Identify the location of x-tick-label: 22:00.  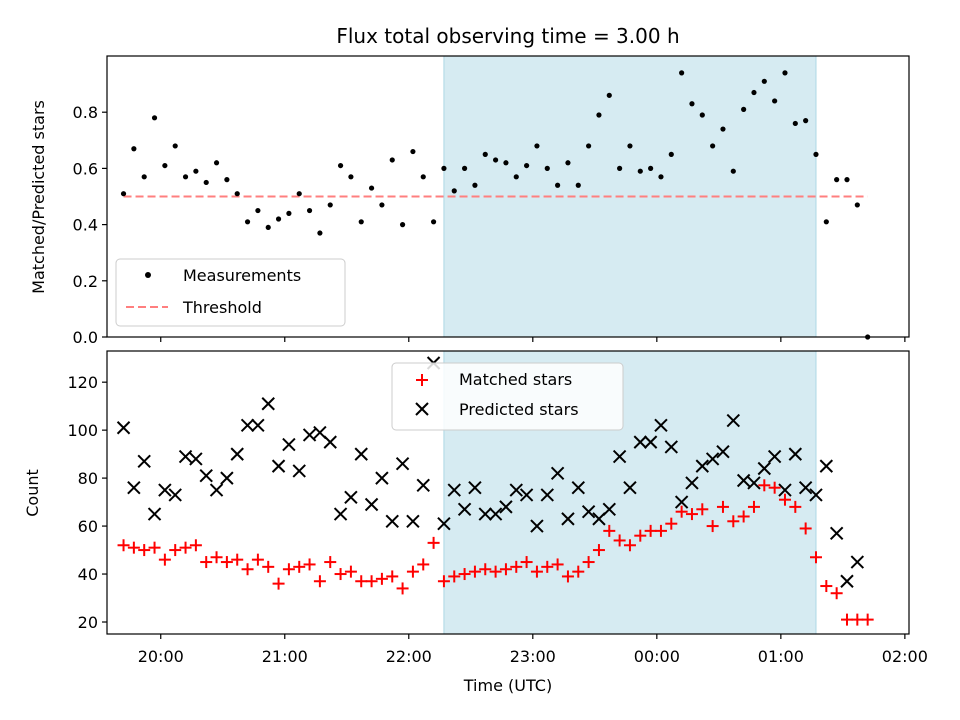
(409, 656).